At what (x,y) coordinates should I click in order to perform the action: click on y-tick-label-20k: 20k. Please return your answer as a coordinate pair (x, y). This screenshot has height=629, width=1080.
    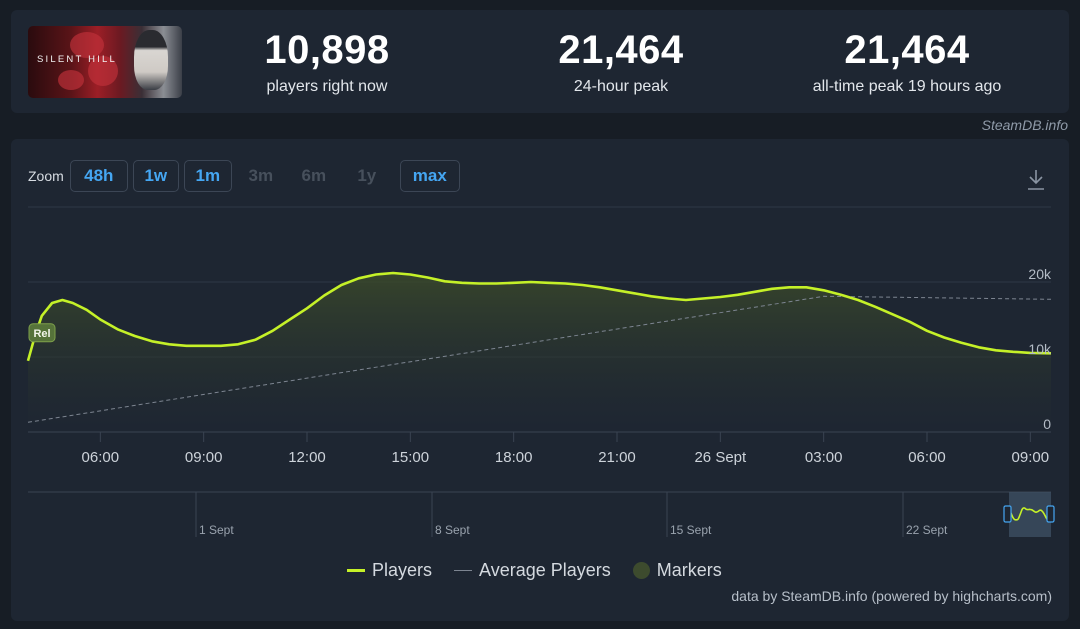
    Looking at the image, I should click on (1040, 274).